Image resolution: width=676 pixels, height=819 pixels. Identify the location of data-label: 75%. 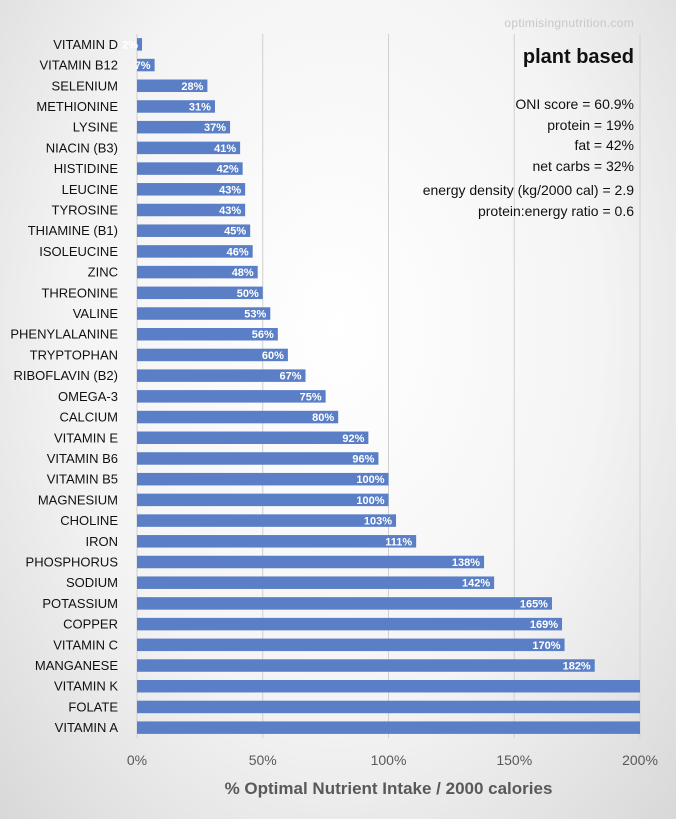
(311, 397).